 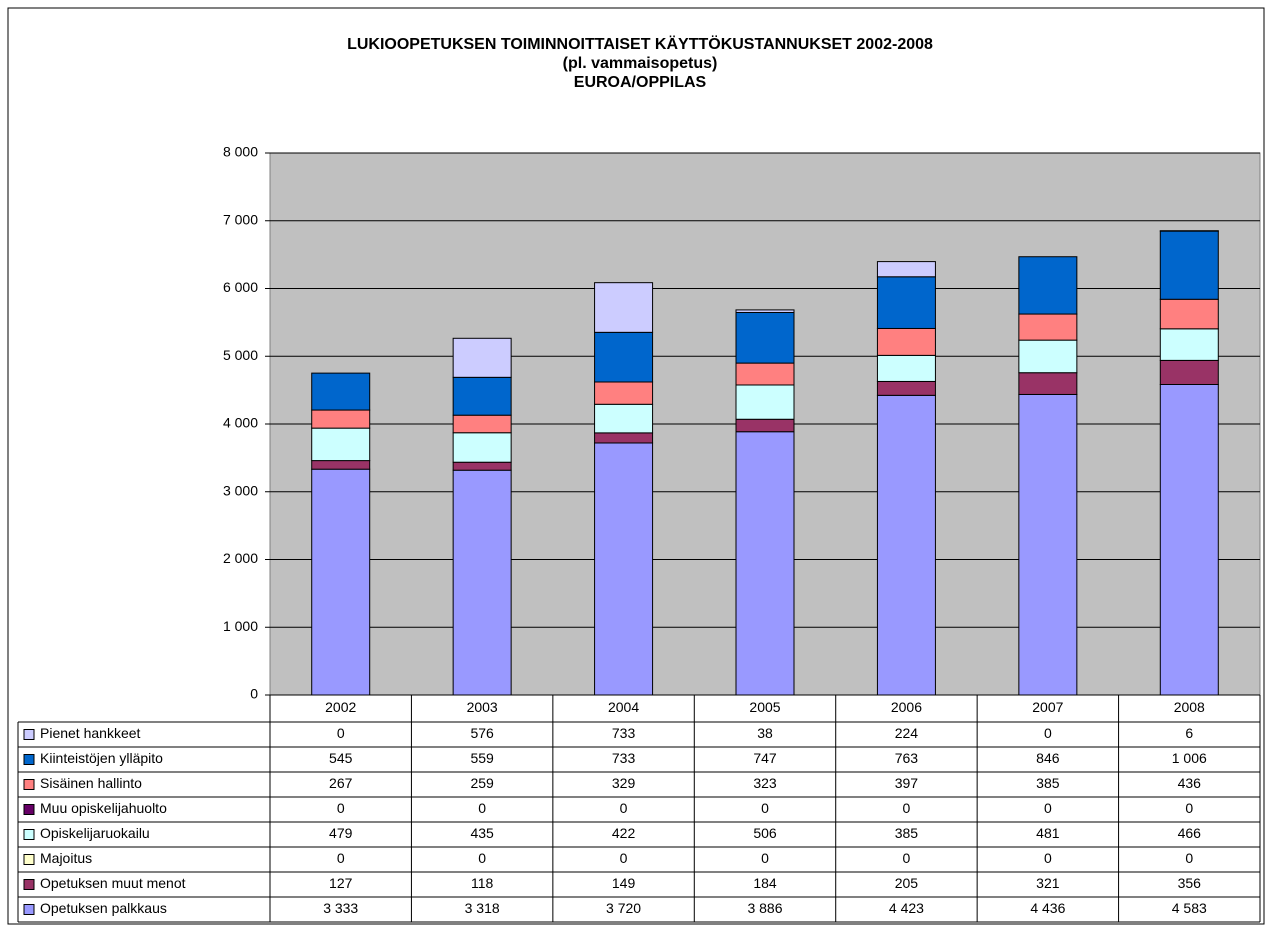 I want to click on table-value: 436, so click(x=1190, y=783).